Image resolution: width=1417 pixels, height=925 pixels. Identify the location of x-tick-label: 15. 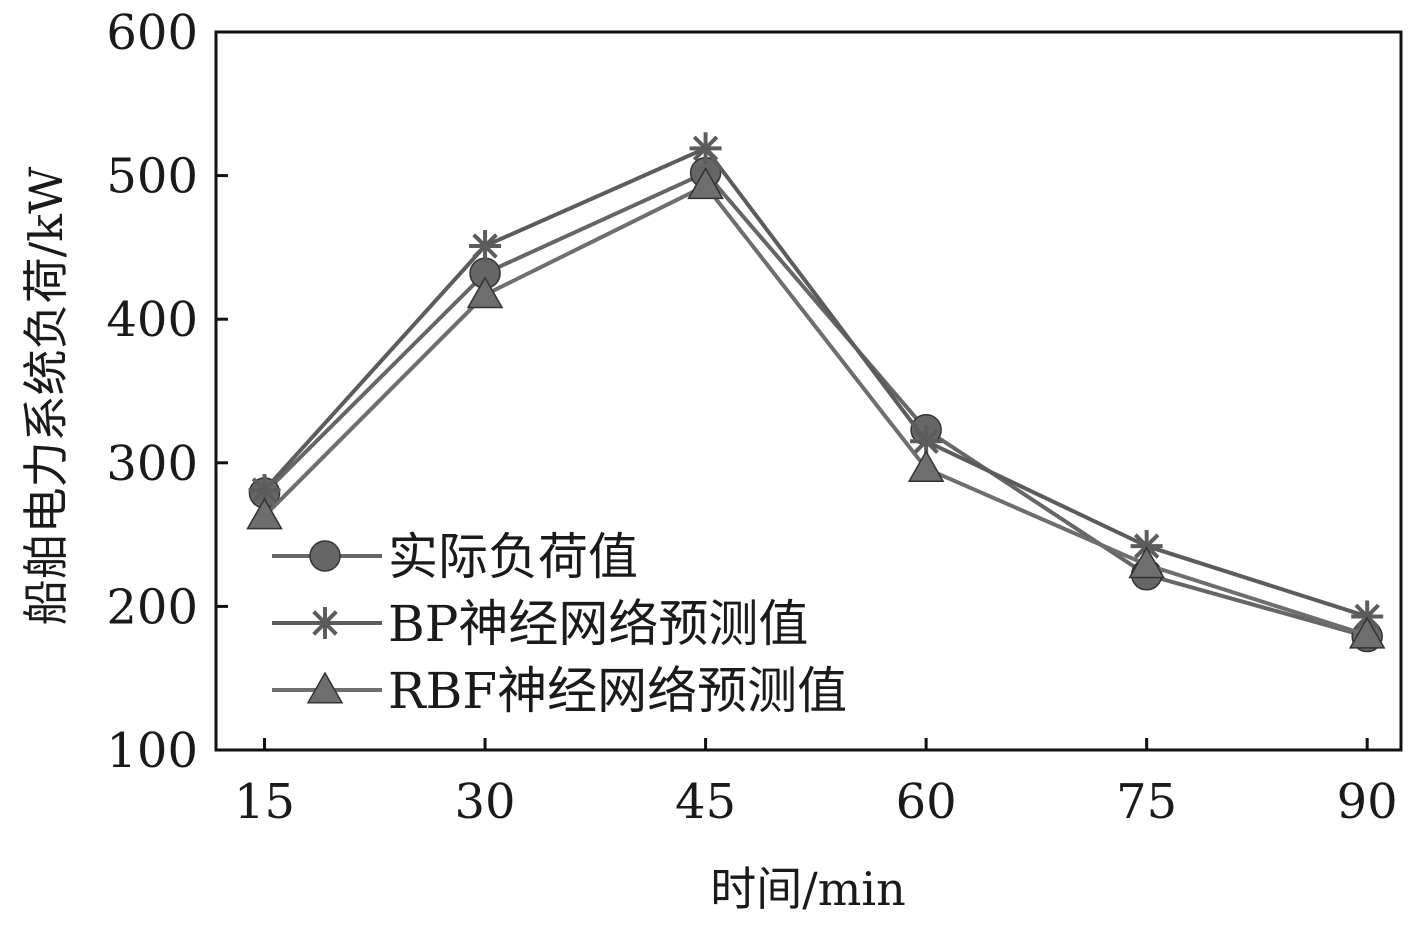
(264, 802).